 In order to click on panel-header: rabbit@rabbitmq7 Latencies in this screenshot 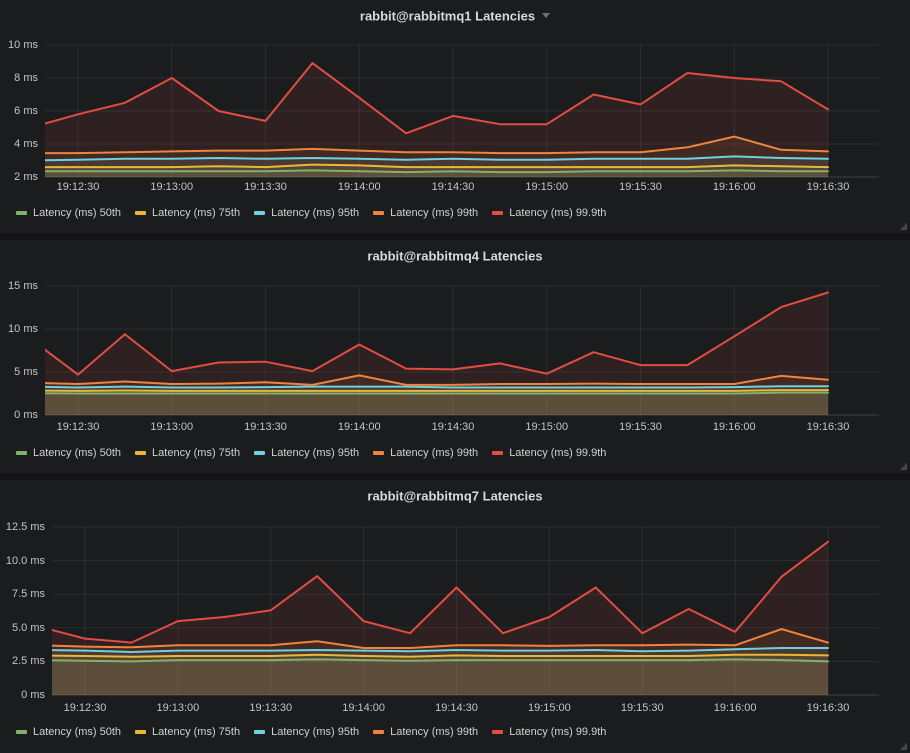, I will do `click(455, 496)`.